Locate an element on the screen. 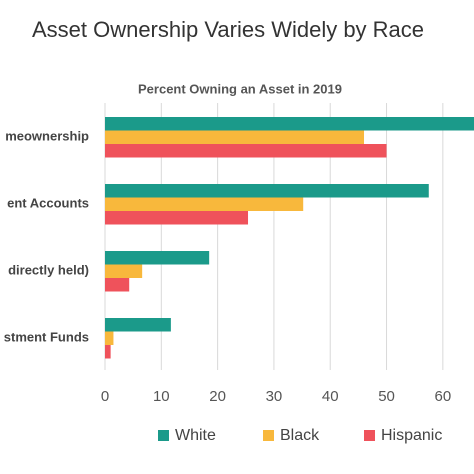 This screenshot has height=474, width=474. chart-title: Asset Ownership Varies Widely by Race is located at coordinates (228, 29).